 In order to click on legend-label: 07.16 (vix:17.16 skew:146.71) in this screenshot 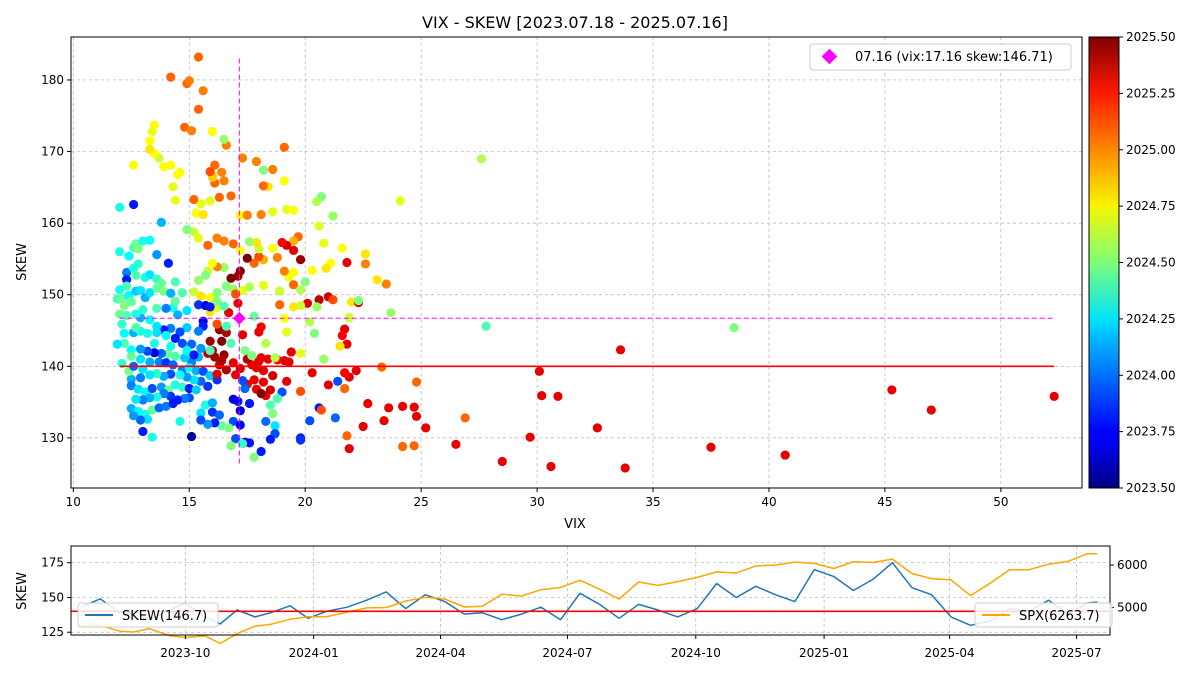, I will do `click(954, 57)`.